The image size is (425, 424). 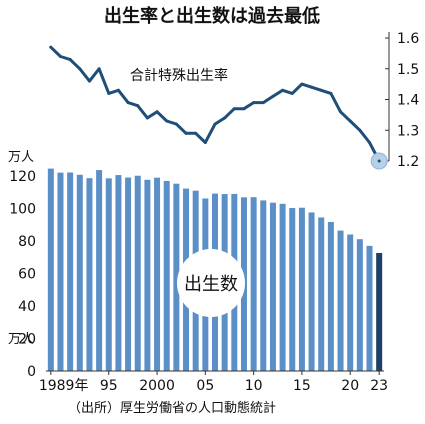 I want to click on births-bar-2002, so click(x=176, y=277).